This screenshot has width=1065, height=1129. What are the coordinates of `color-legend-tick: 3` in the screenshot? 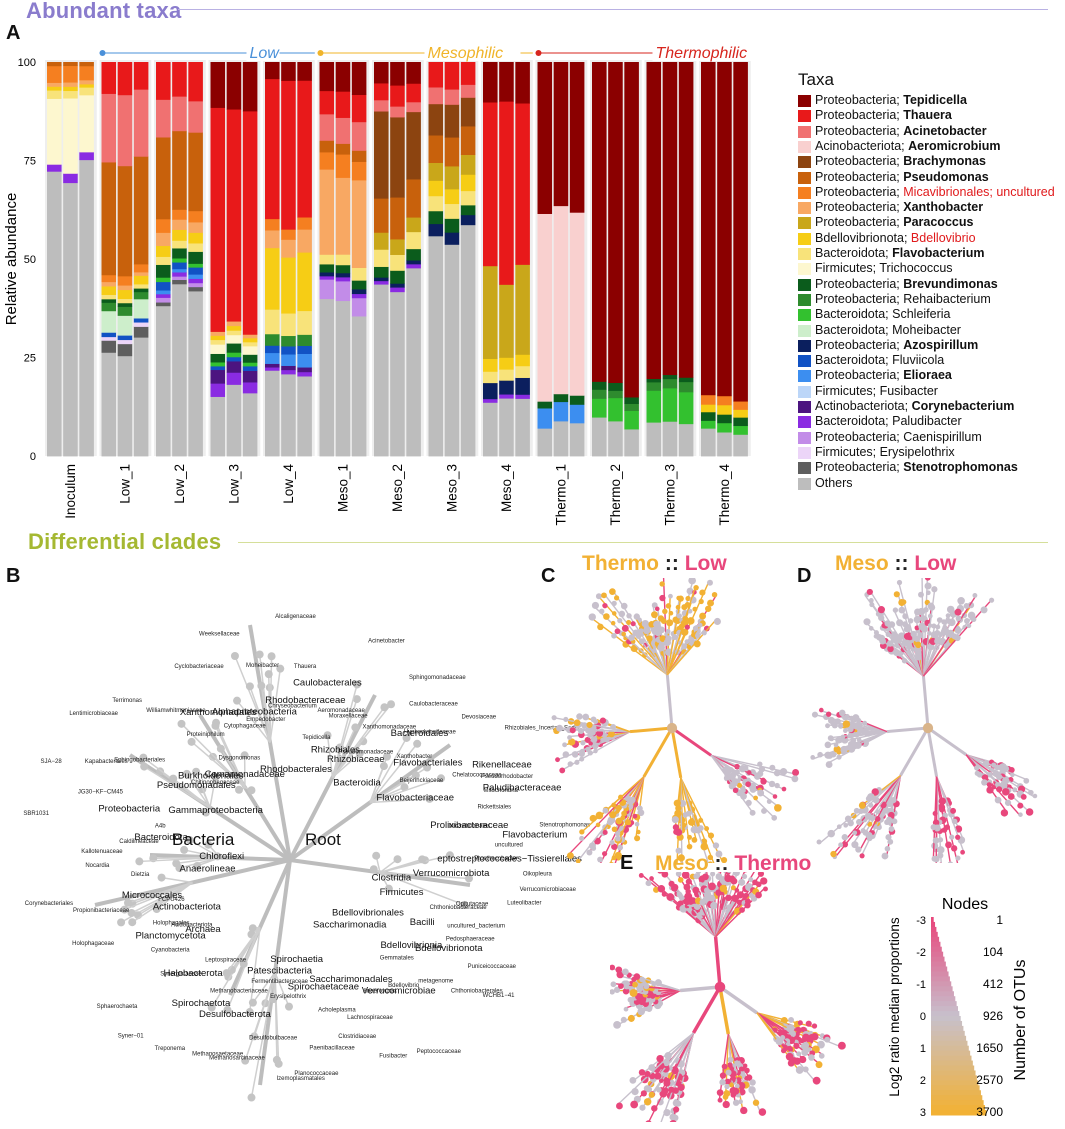 It's located at (923, 1113).